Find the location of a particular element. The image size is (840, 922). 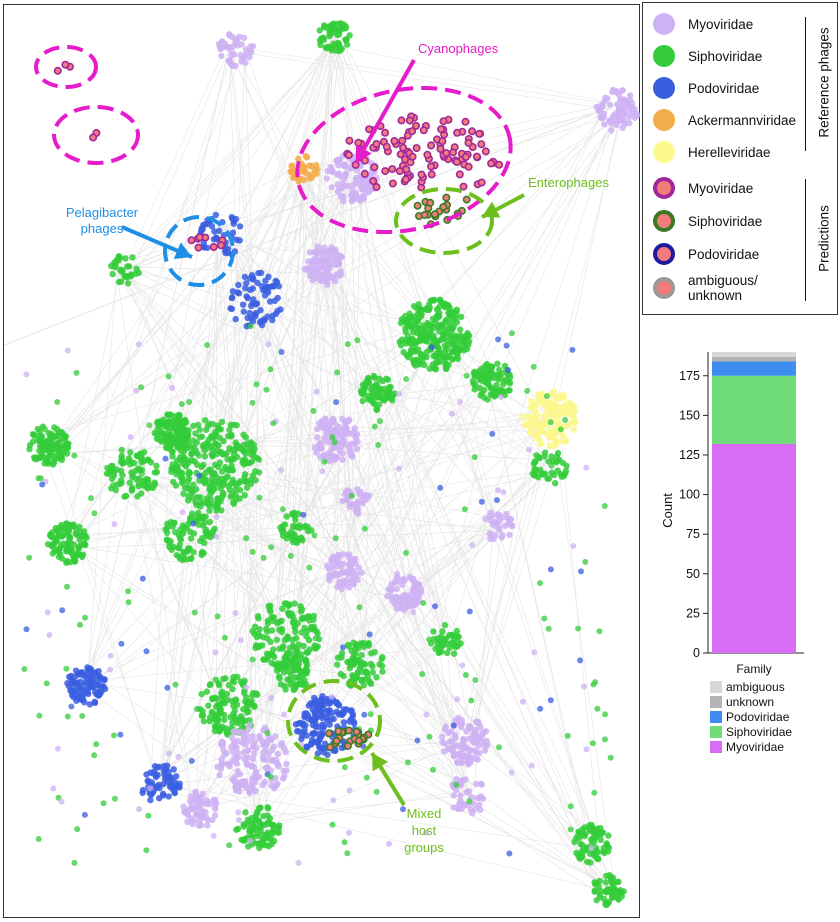

mixed-host-label: Mixed host groups is located at coordinates (424, 830).